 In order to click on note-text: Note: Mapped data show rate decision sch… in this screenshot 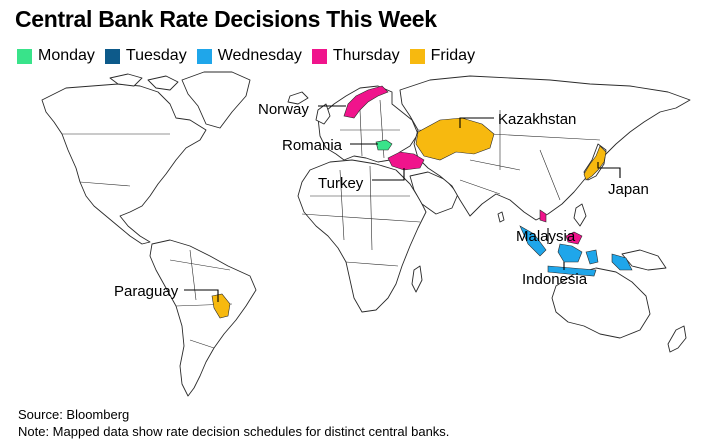, I will do `click(234, 431)`.